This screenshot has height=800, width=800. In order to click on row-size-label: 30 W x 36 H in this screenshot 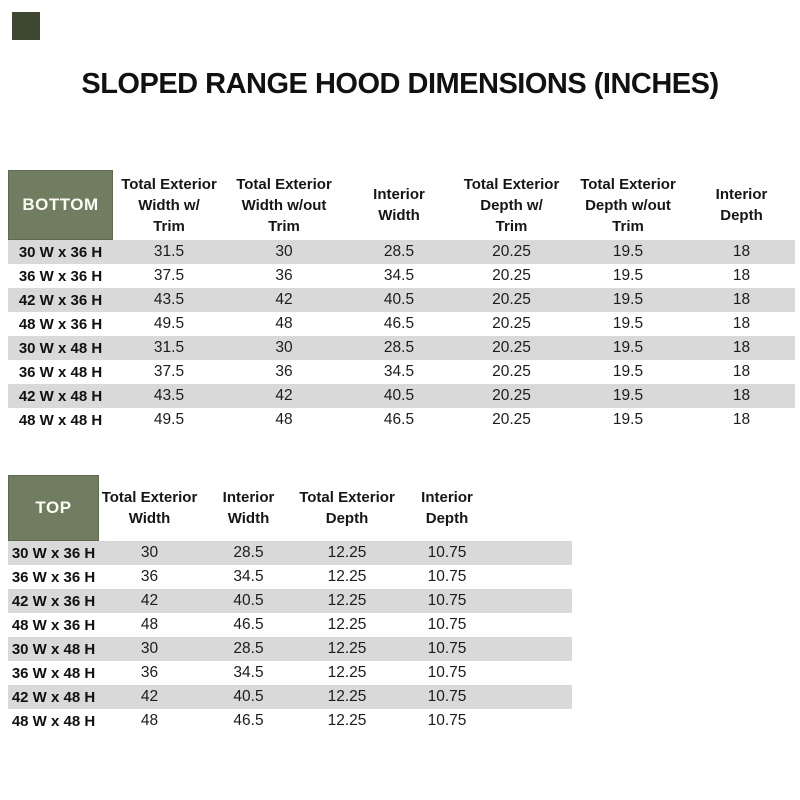, I will do `click(53, 553)`.